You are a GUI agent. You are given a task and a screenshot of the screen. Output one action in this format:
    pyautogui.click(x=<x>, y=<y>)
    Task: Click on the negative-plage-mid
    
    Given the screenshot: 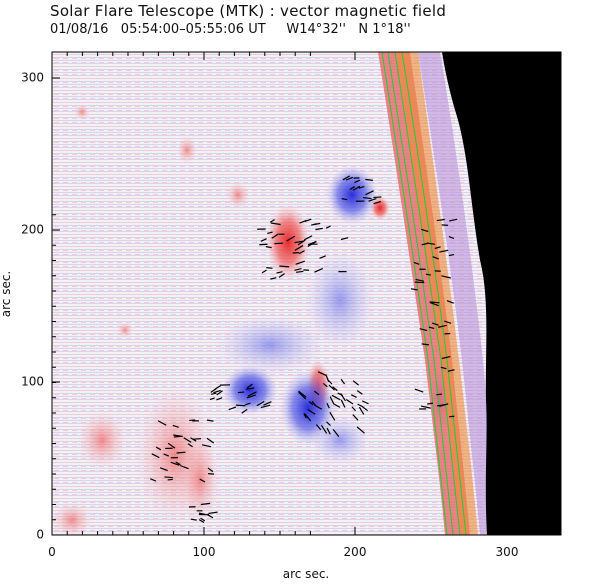 What is the action you would take?
    pyautogui.click(x=270, y=345)
    